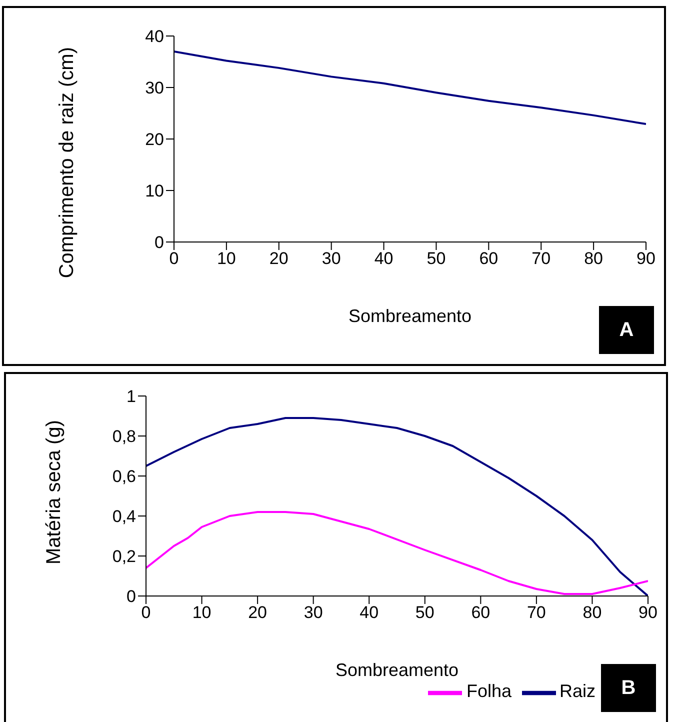 The width and height of the screenshot is (674, 722). What do you see at coordinates (124, 436) in the screenshot?
I see `y-tick-label: 0,8` at bounding box center [124, 436].